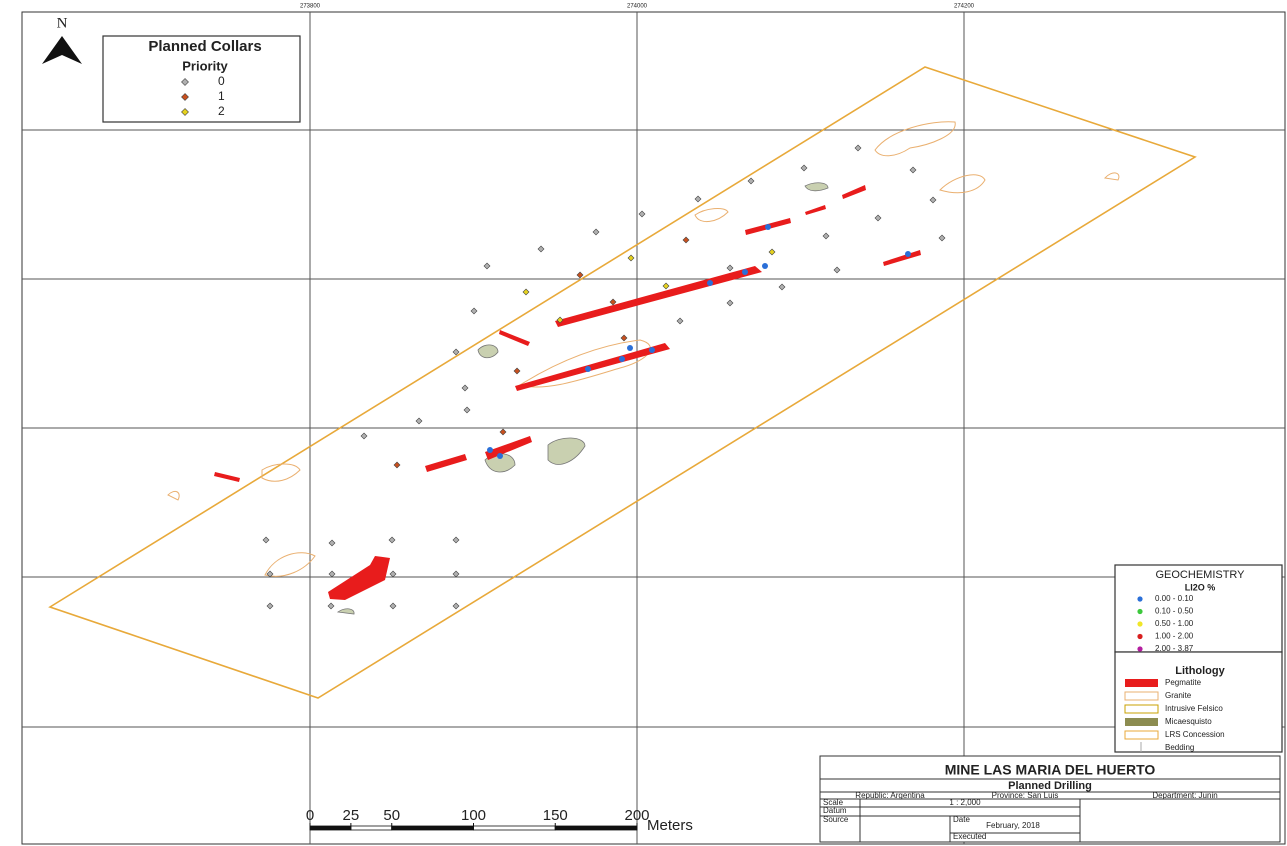 The image size is (1287, 846). Describe the element at coordinates (1194, 708) in the screenshot. I see `legend-label: Intrusive Felsico` at that location.